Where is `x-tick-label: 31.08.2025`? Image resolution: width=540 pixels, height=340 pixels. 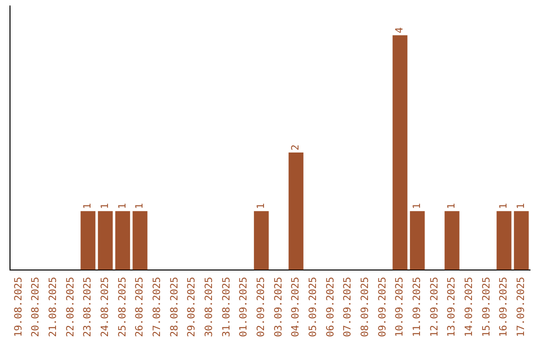
x-tick-label: 31.08.2025 is located at coordinates (226, 307).